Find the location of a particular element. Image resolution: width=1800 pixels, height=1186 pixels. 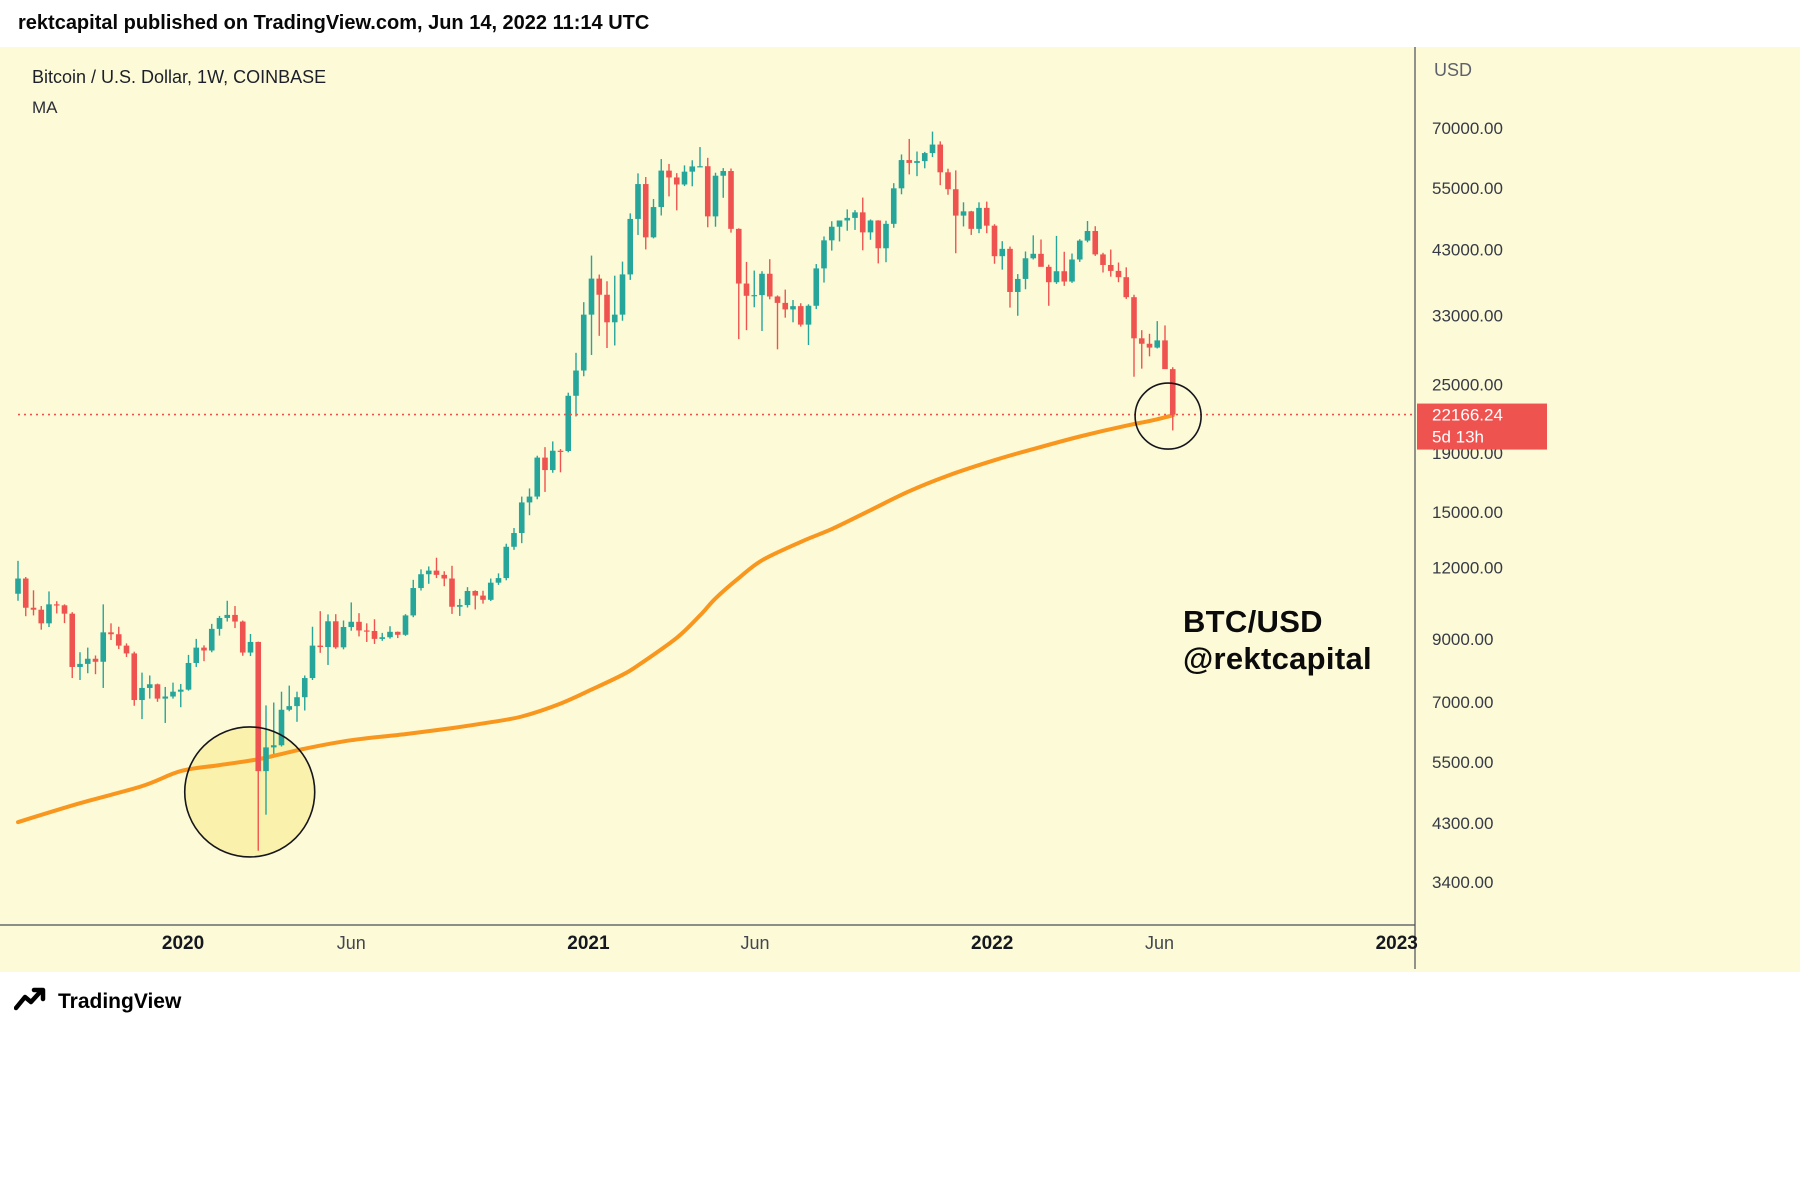

price-tick-label: 12000.00 is located at coordinates (1467, 567).